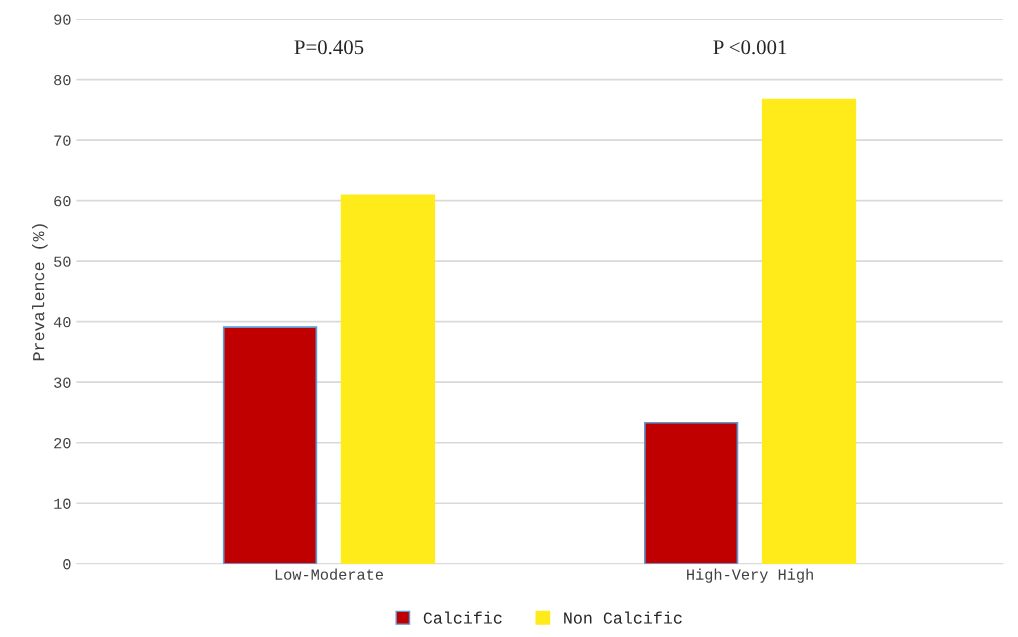  I want to click on y-tick-label: 10, so click(62, 503).